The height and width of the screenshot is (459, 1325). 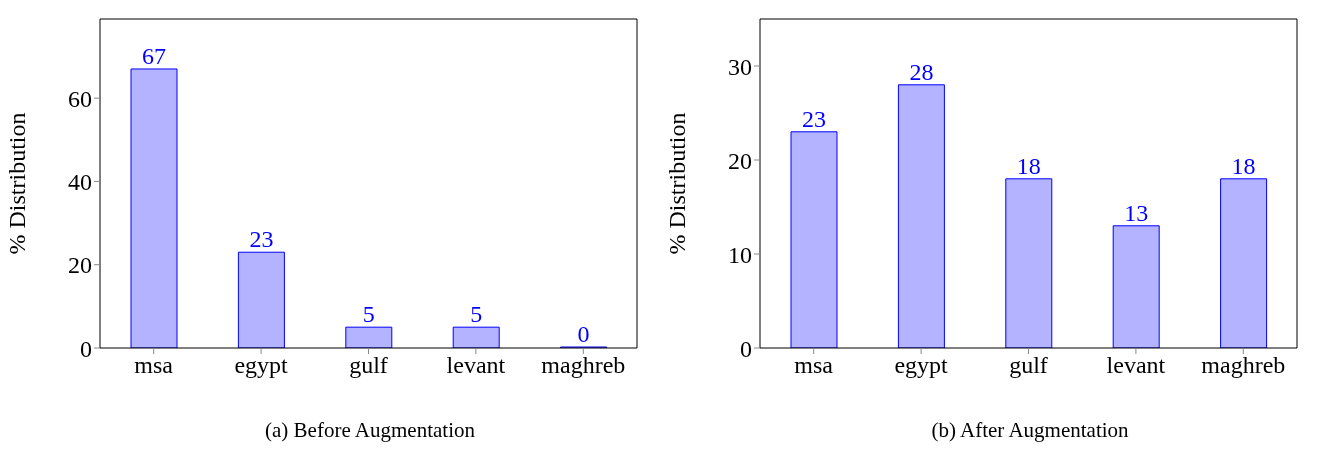 I want to click on data-label: 13, so click(x=1136, y=212).